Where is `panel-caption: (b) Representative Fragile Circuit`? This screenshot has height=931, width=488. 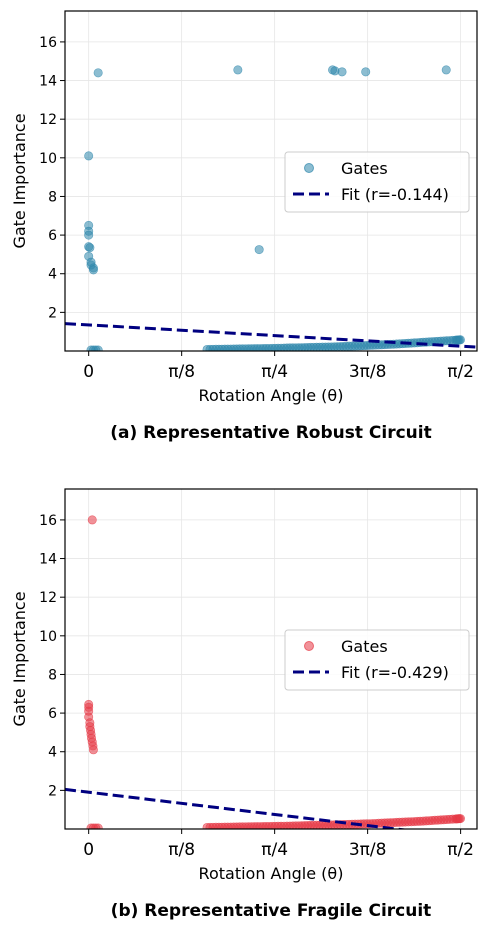 panel-caption: (b) Representative Fragile Circuit is located at coordinates (271, 911).